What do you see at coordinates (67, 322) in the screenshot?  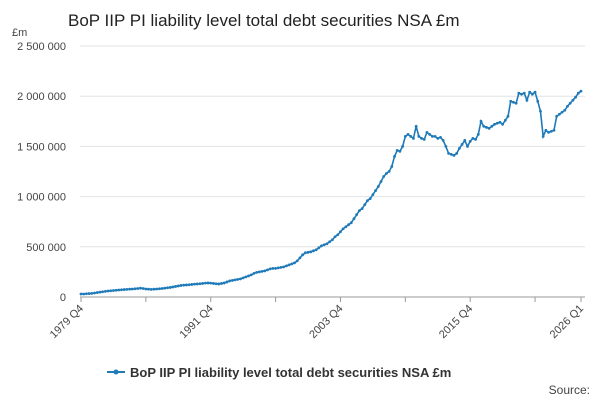 I see `x-tick-label: 1979 Q4` at bounding box center [67, 322].